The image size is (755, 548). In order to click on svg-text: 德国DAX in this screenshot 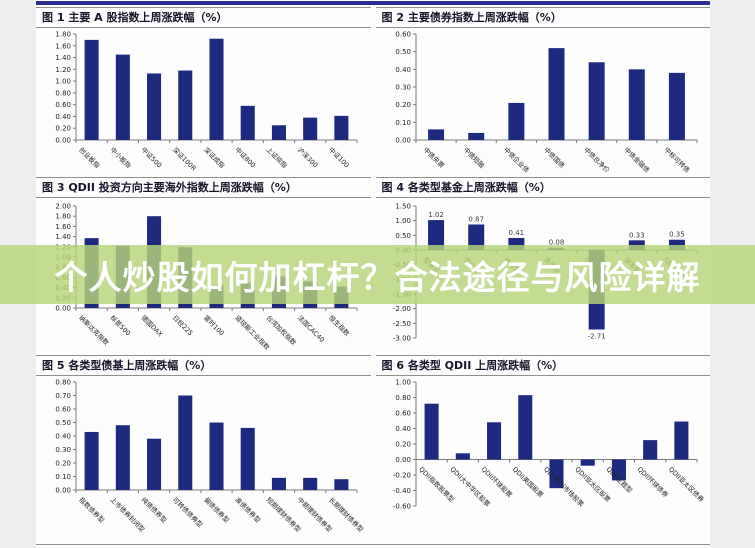, I will do `click(153, 326)`.